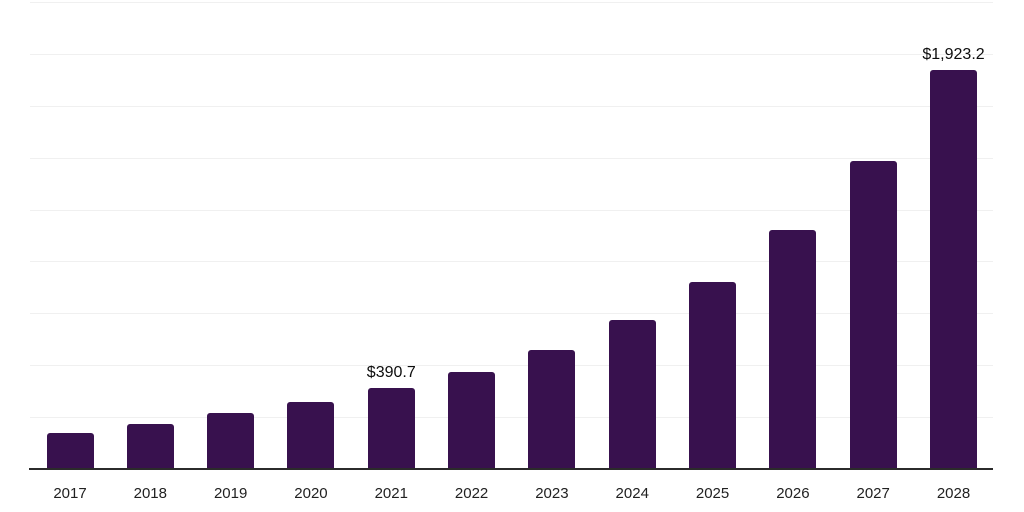 This screenshot has width=1024, height=512. What do you see at coordinates (472, 420) in the screenshot?
I see `bar-2022` at bounding box center [472, 420].